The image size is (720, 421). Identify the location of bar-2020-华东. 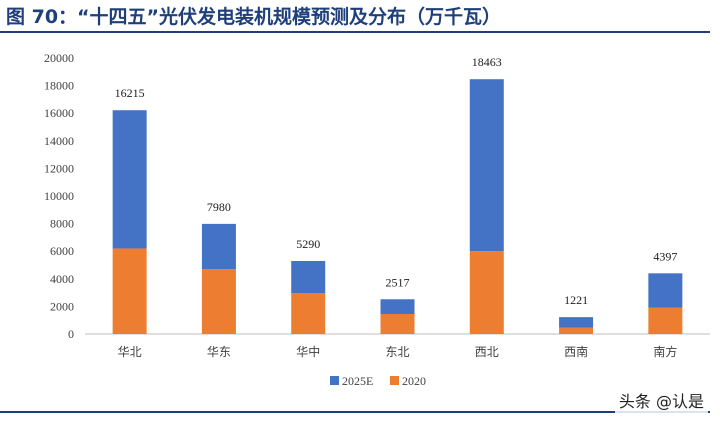
(218, 301).